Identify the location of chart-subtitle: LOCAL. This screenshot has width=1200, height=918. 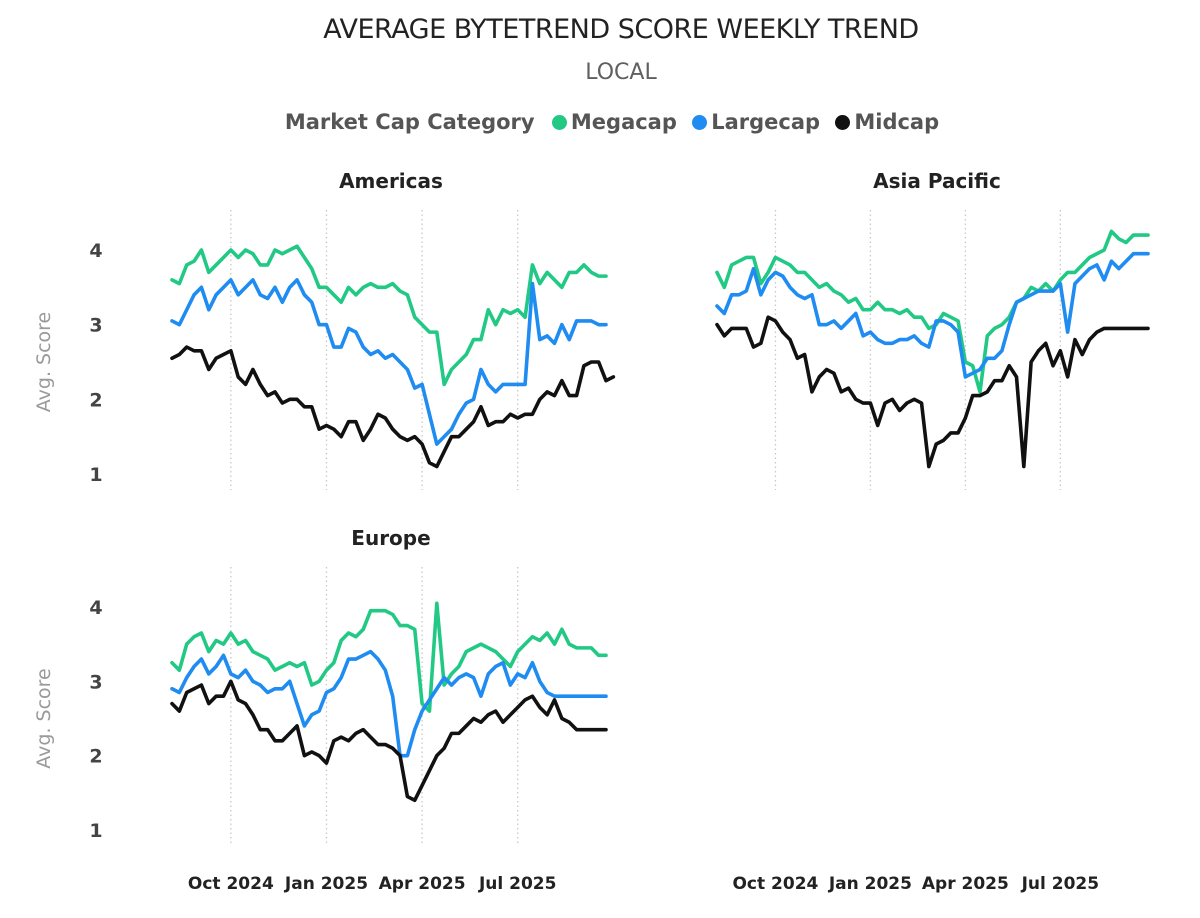
(621, 72).